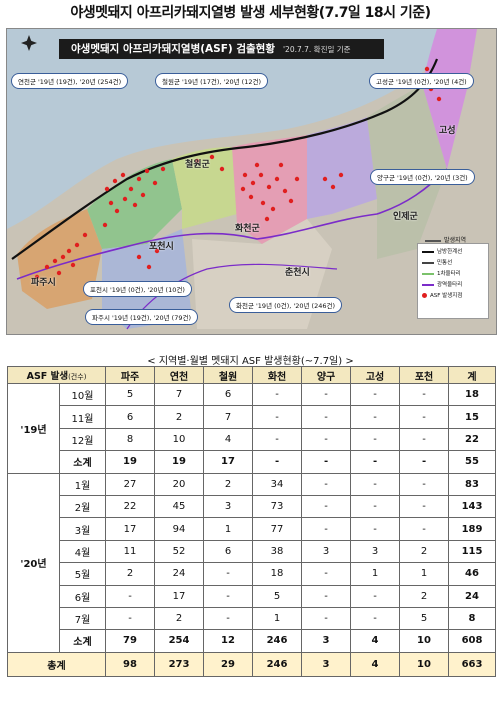  I want to click on legend-item: 남방한계선, so click(453, 252).